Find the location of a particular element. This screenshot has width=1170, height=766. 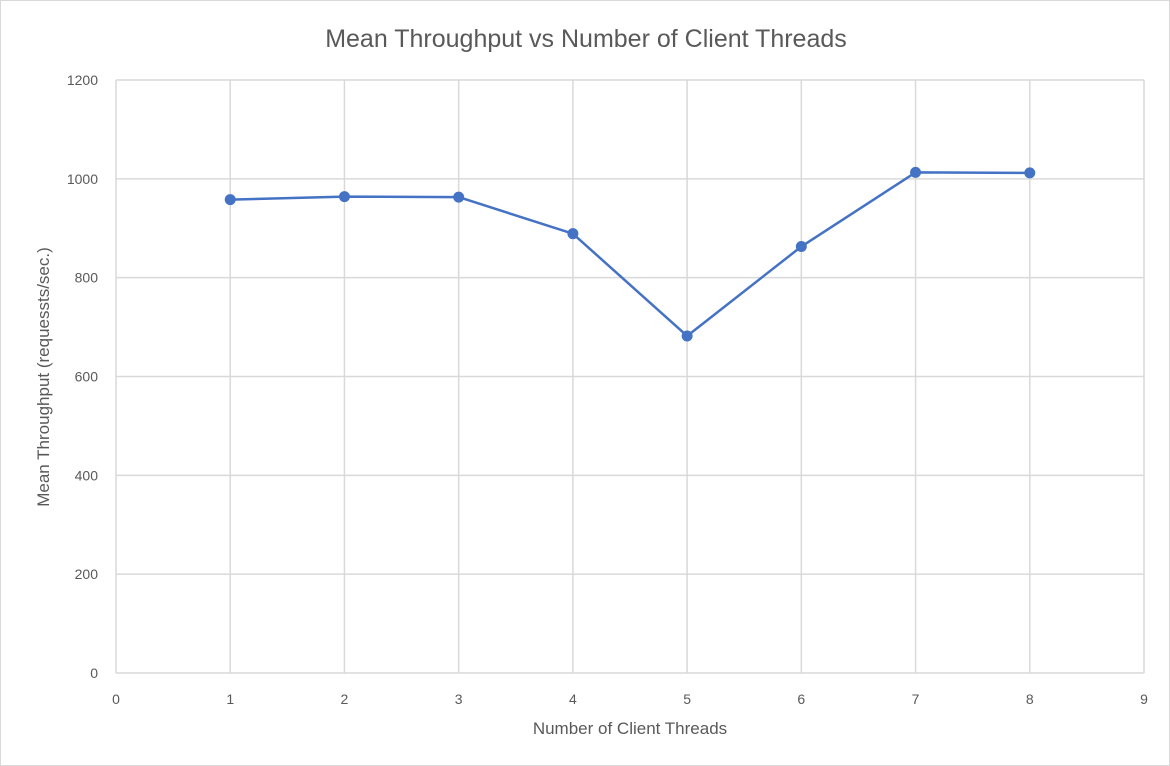

y-tick-label: 1000 is located at coordinates (82, 179).